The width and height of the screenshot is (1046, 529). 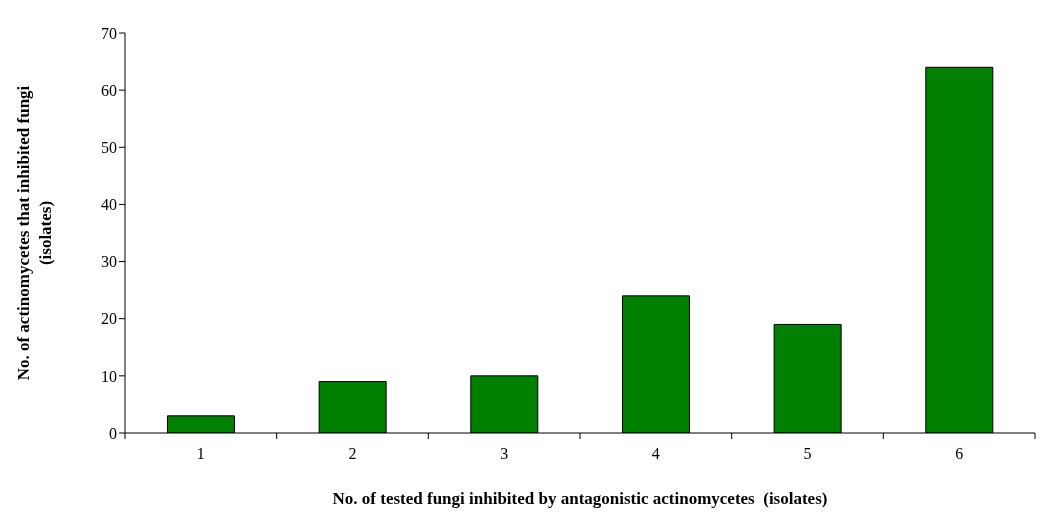 I want to click on x-tick-label: 4, so click(x=655, y=453).